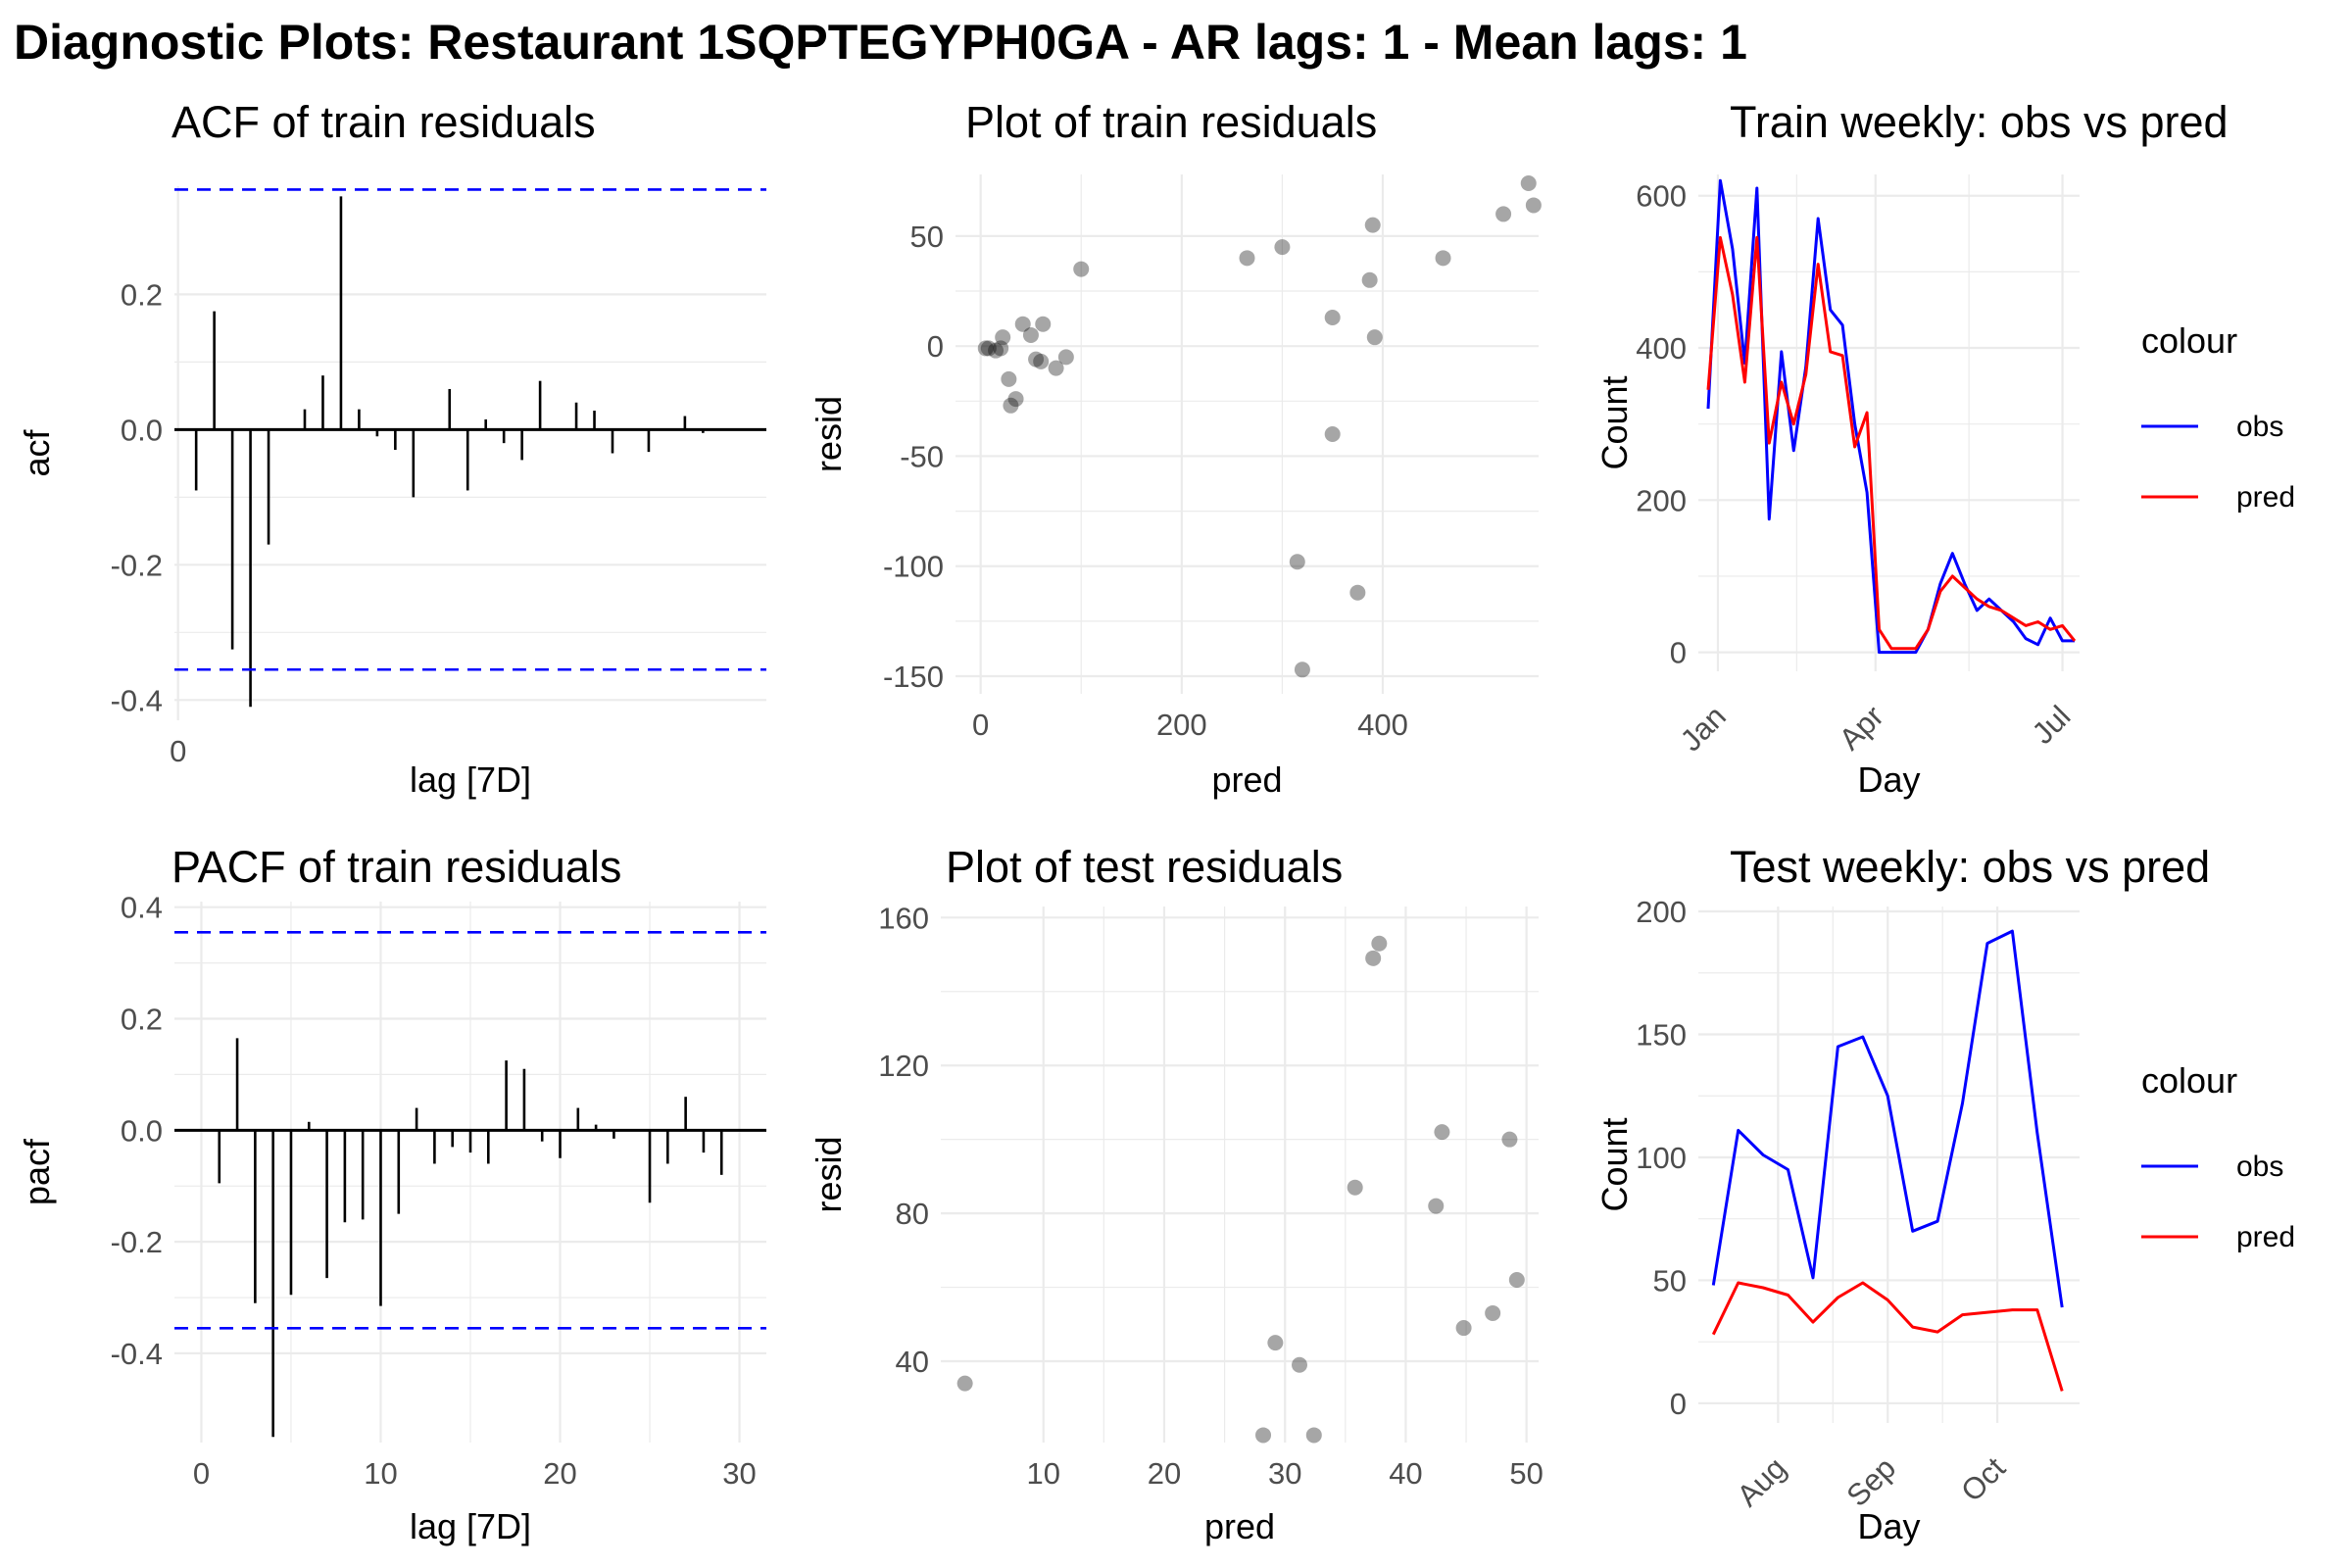  I want to click on test-resid-grid, so click(1240, 1174).